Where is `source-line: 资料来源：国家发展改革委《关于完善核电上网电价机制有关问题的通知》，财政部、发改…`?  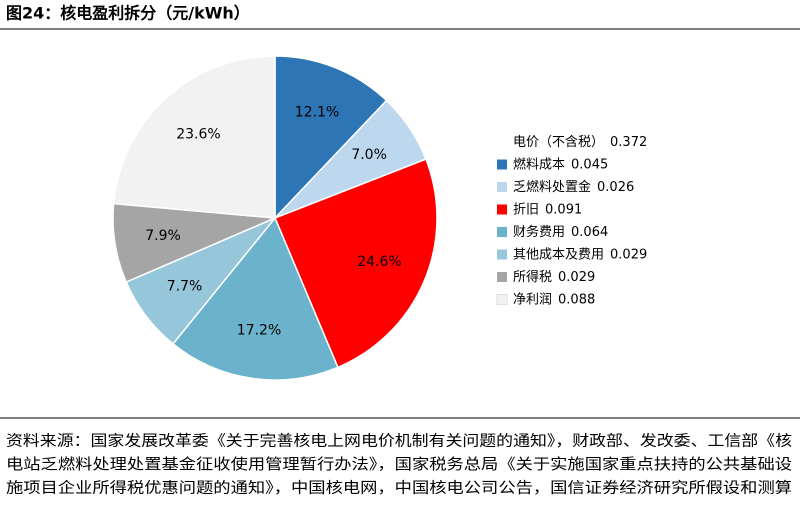
source-line: 资料来源：国家发展改革委《关于完善核电上网电价机制有关问题的通知》，财政部、发改… is located at coordinates (399, 441).